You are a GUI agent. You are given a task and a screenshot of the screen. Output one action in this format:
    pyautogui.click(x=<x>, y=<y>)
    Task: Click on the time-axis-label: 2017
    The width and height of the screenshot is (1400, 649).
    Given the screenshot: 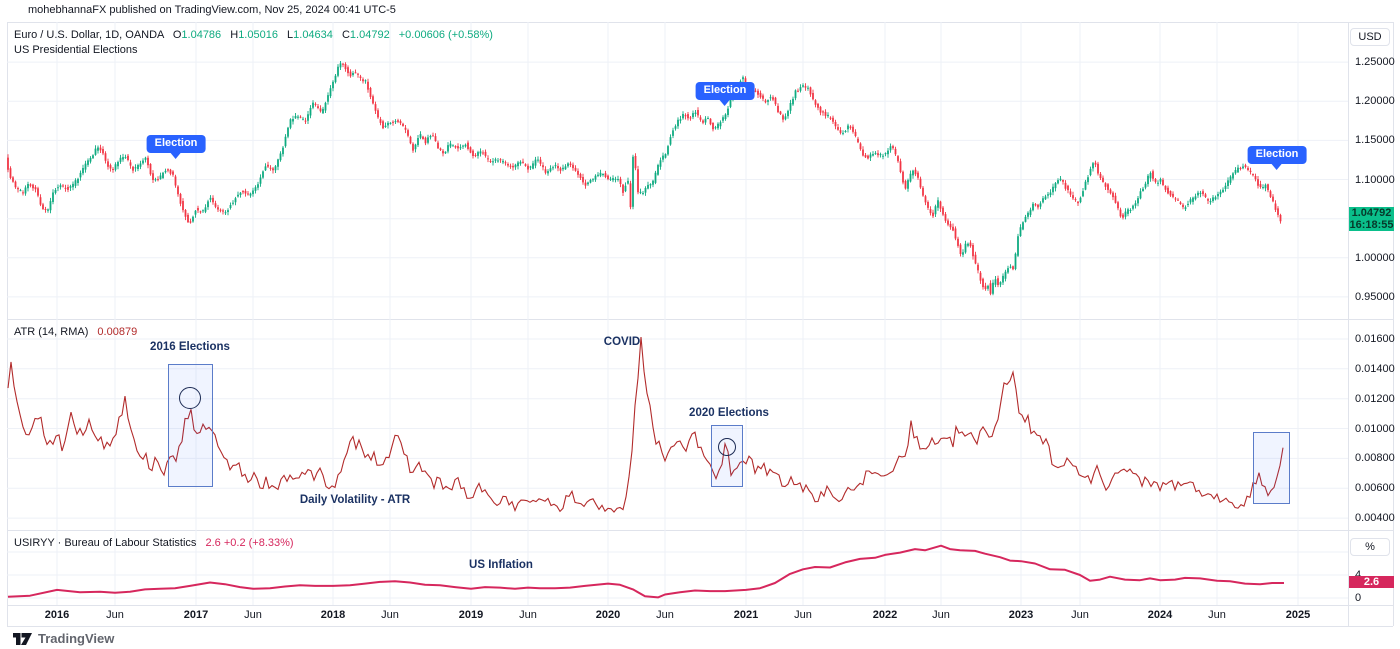 What is the action you would take?
    pyautogui.click(x=196, y=615)
    